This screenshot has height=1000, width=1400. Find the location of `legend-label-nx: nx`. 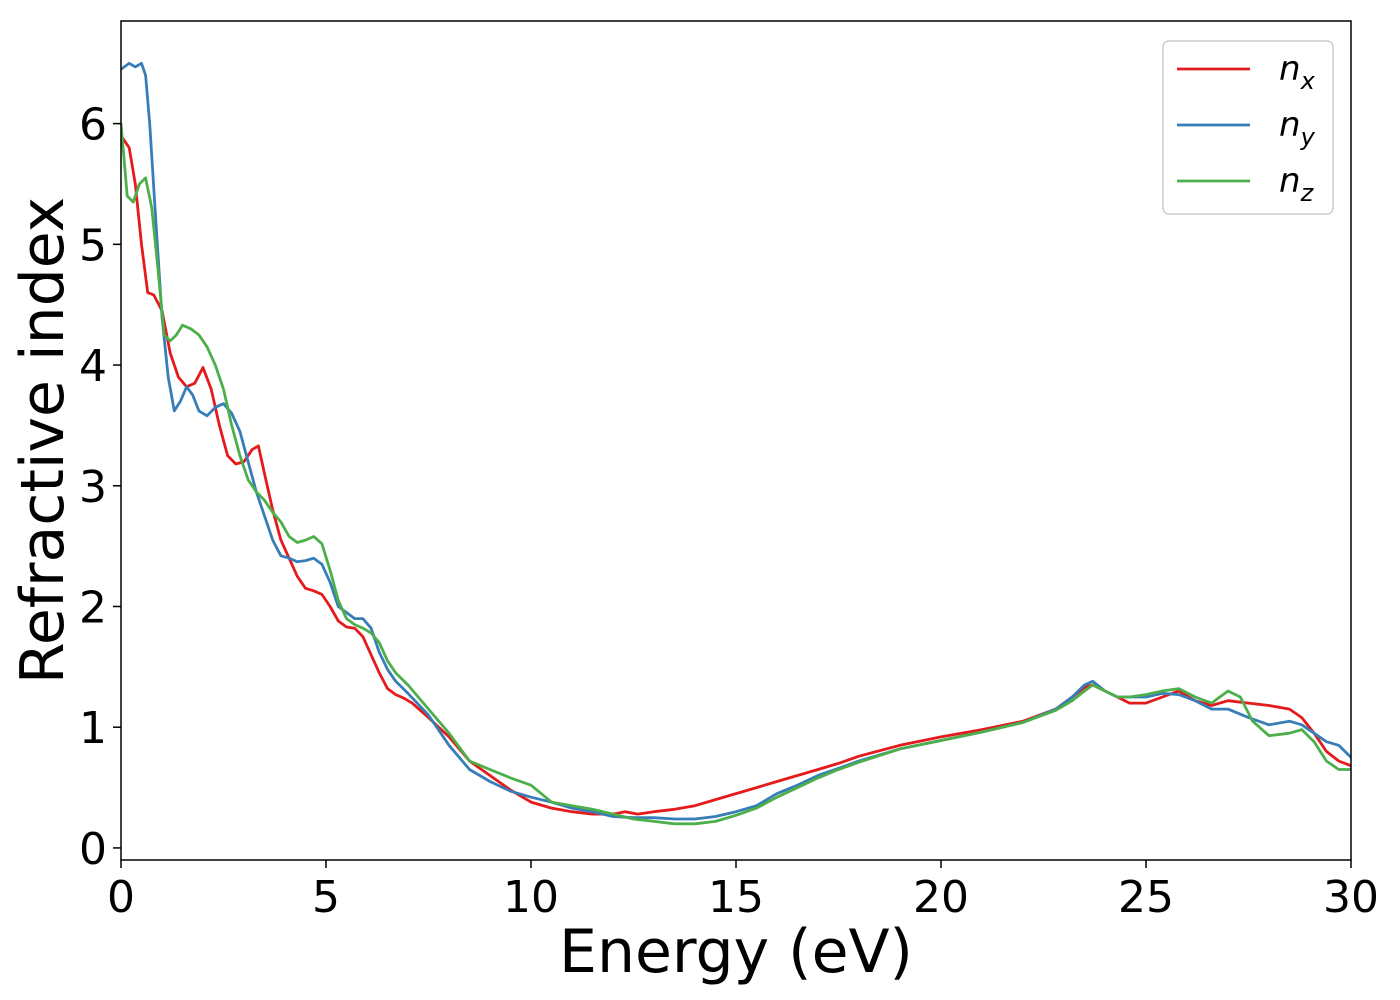

legend-label-nx: nx is located at coordinates (1297, 72).